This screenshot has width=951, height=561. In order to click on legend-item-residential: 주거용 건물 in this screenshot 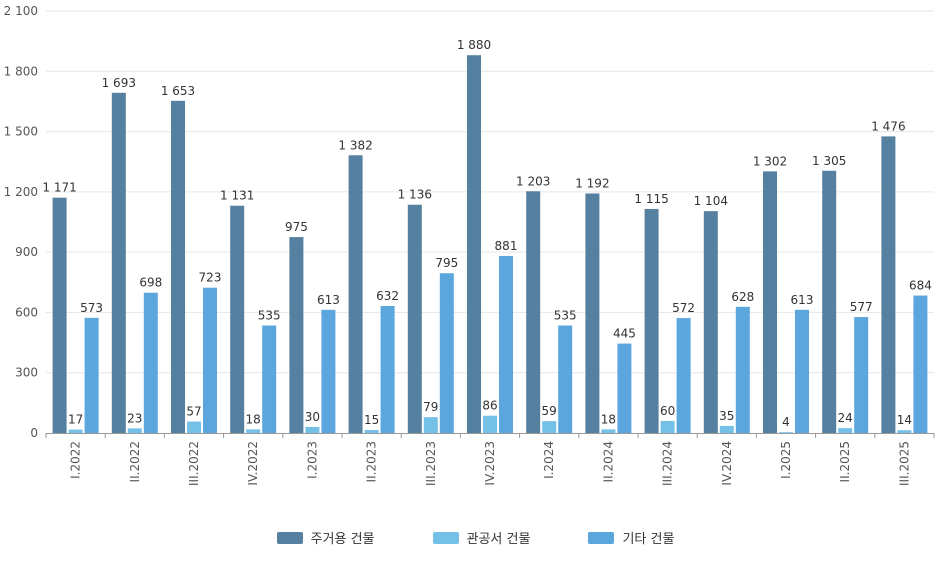, I will do `click(325, 537)`.